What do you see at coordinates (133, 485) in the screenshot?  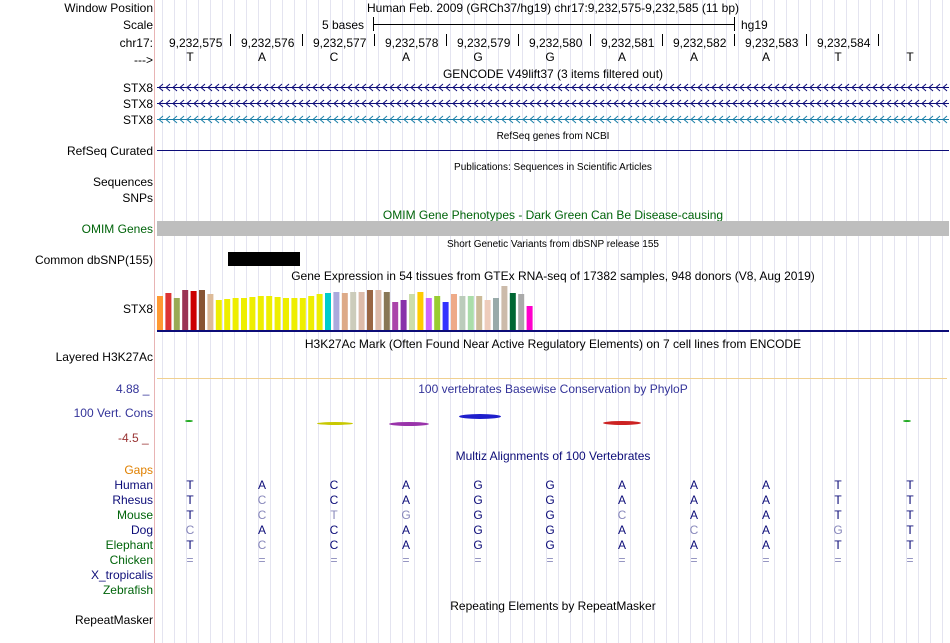 I see `species-label: Human` at bounding box center [133, 485].